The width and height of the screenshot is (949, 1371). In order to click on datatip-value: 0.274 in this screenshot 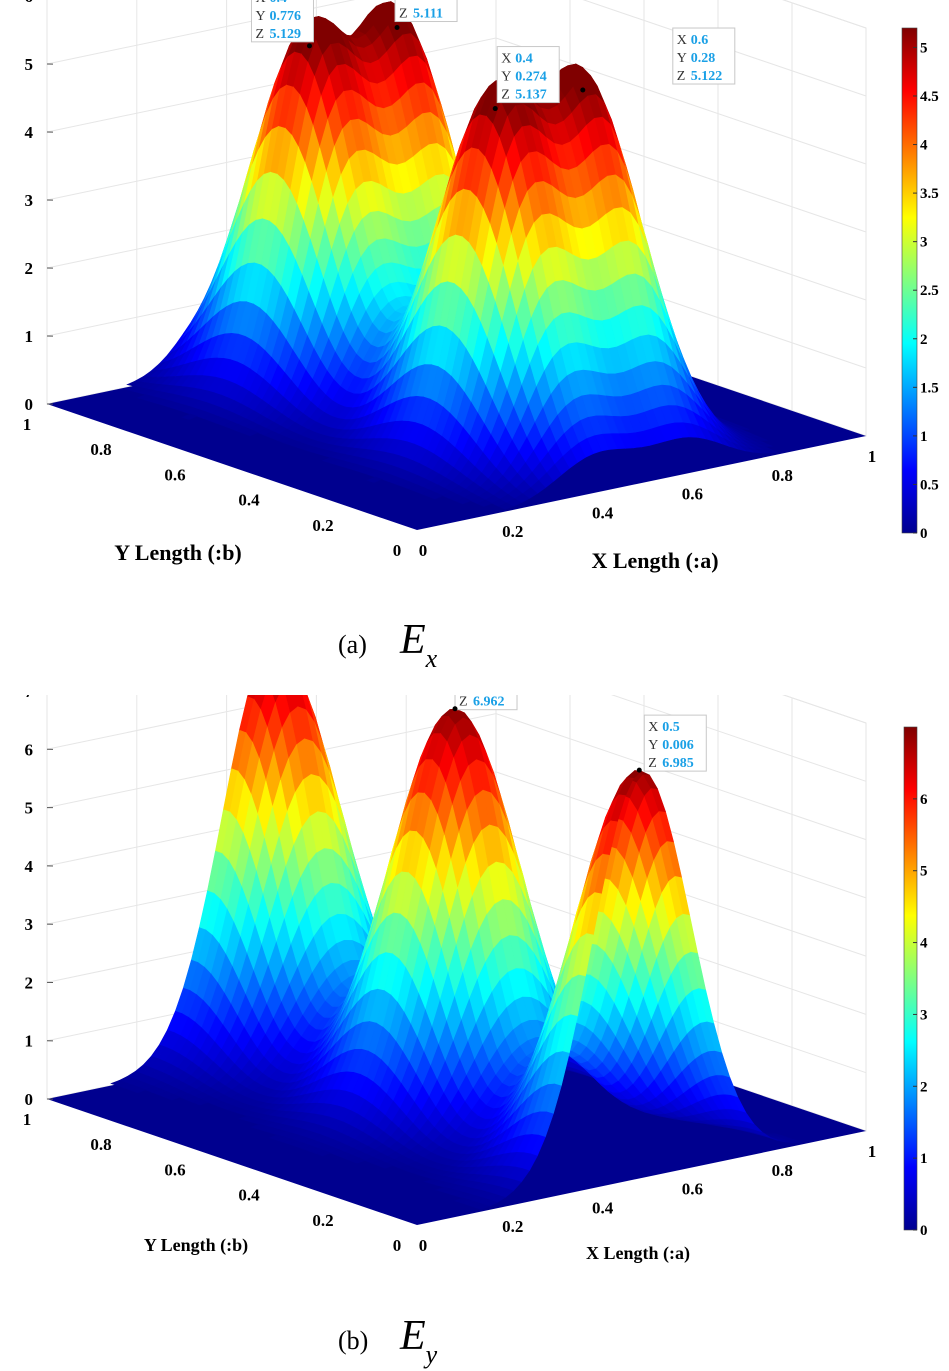, I will do `click(531, 77)`.